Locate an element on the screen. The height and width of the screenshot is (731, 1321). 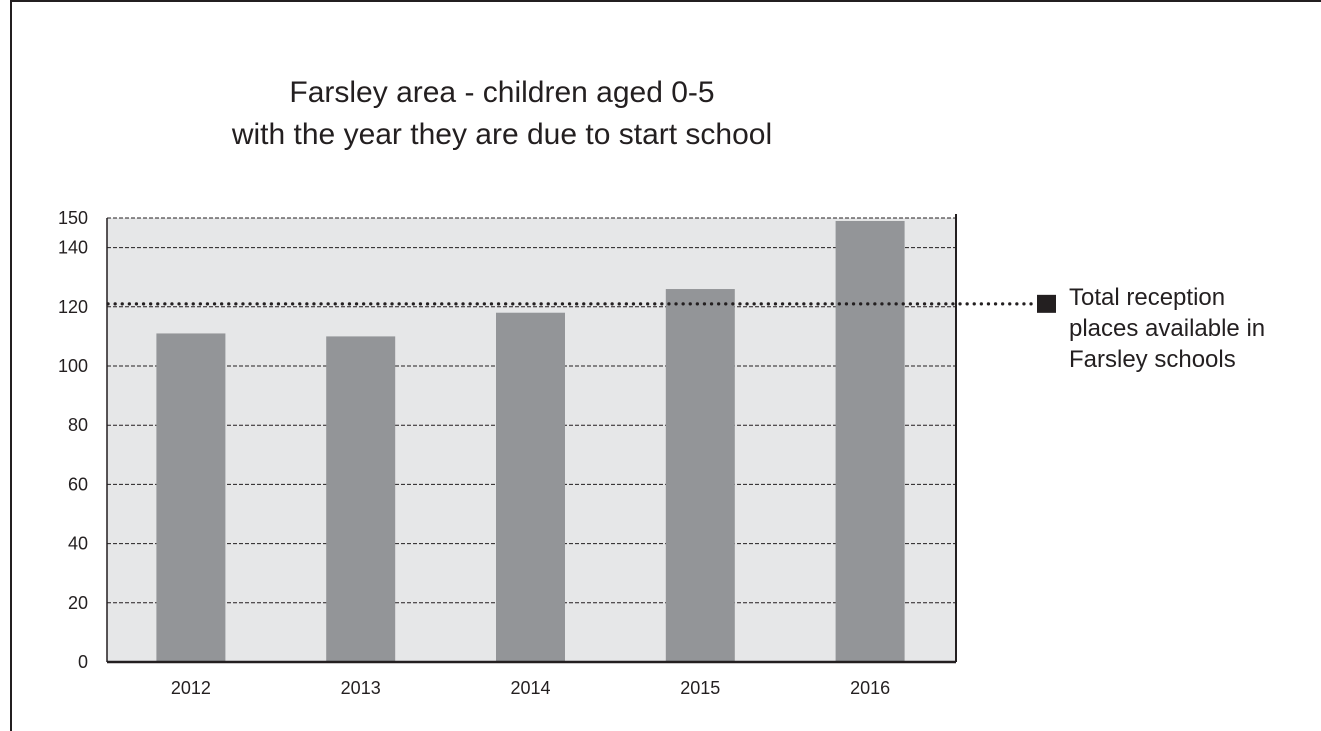
bar-2016 is located at coordinates (870, 441).